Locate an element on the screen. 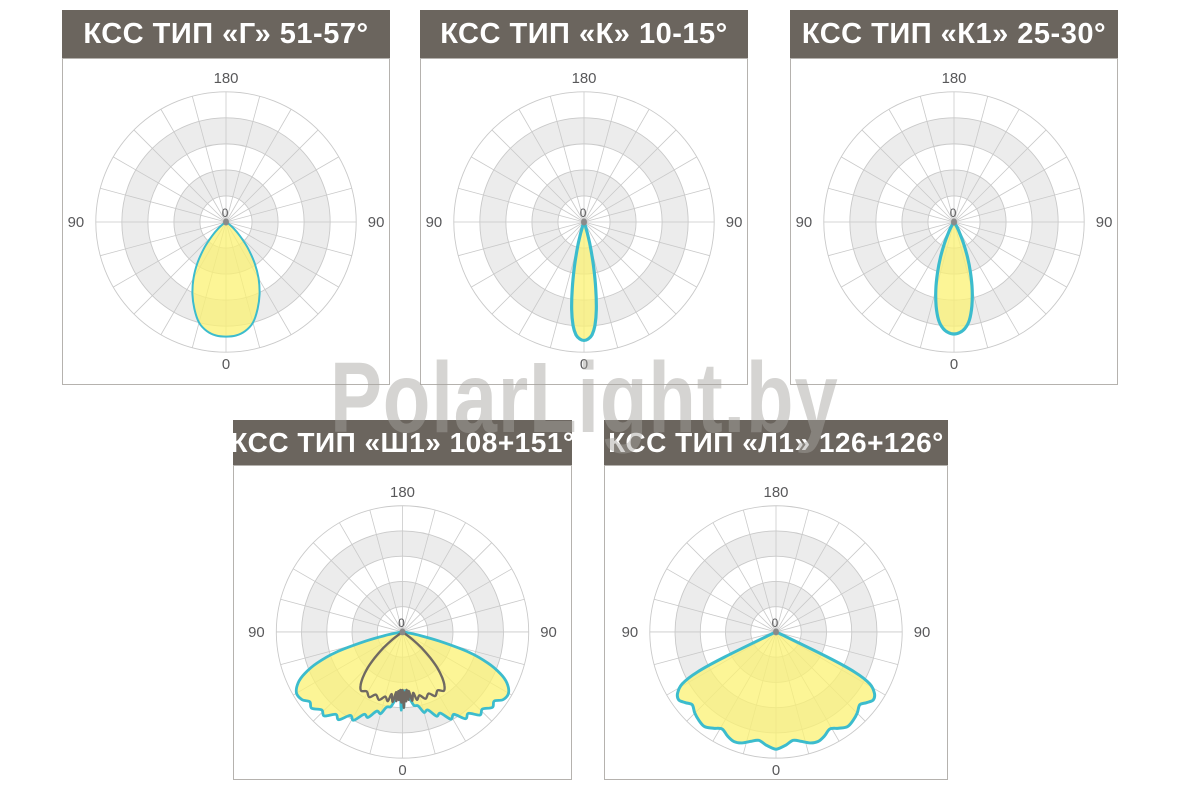 This screenshot has height=800, width=1200. luminous-intensity-curve-wide-fill is located at coordinates (402, 676).